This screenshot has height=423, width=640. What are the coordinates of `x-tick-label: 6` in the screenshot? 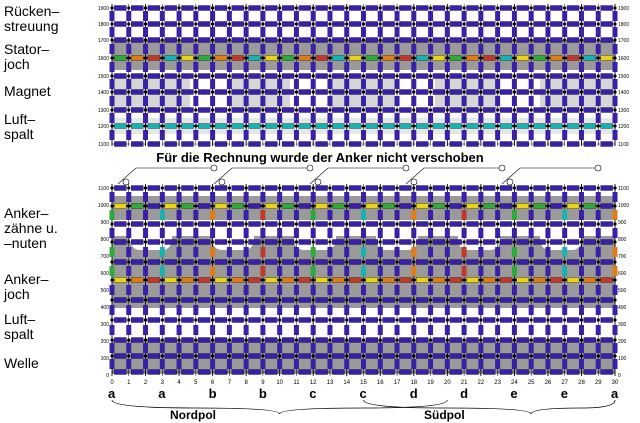 It's located at (213, 383).